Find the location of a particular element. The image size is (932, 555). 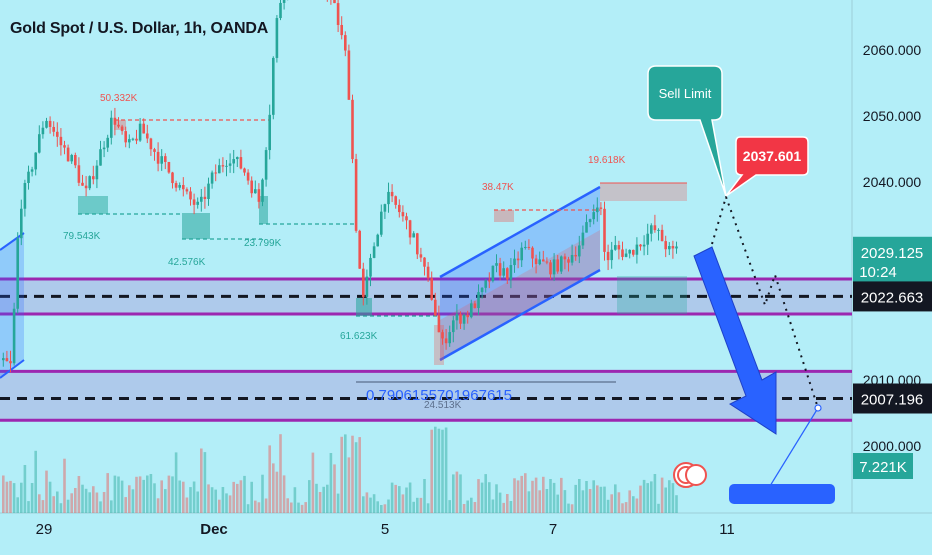

price-badge-label-0: 2029.125 is located at coordinates (892, 253).